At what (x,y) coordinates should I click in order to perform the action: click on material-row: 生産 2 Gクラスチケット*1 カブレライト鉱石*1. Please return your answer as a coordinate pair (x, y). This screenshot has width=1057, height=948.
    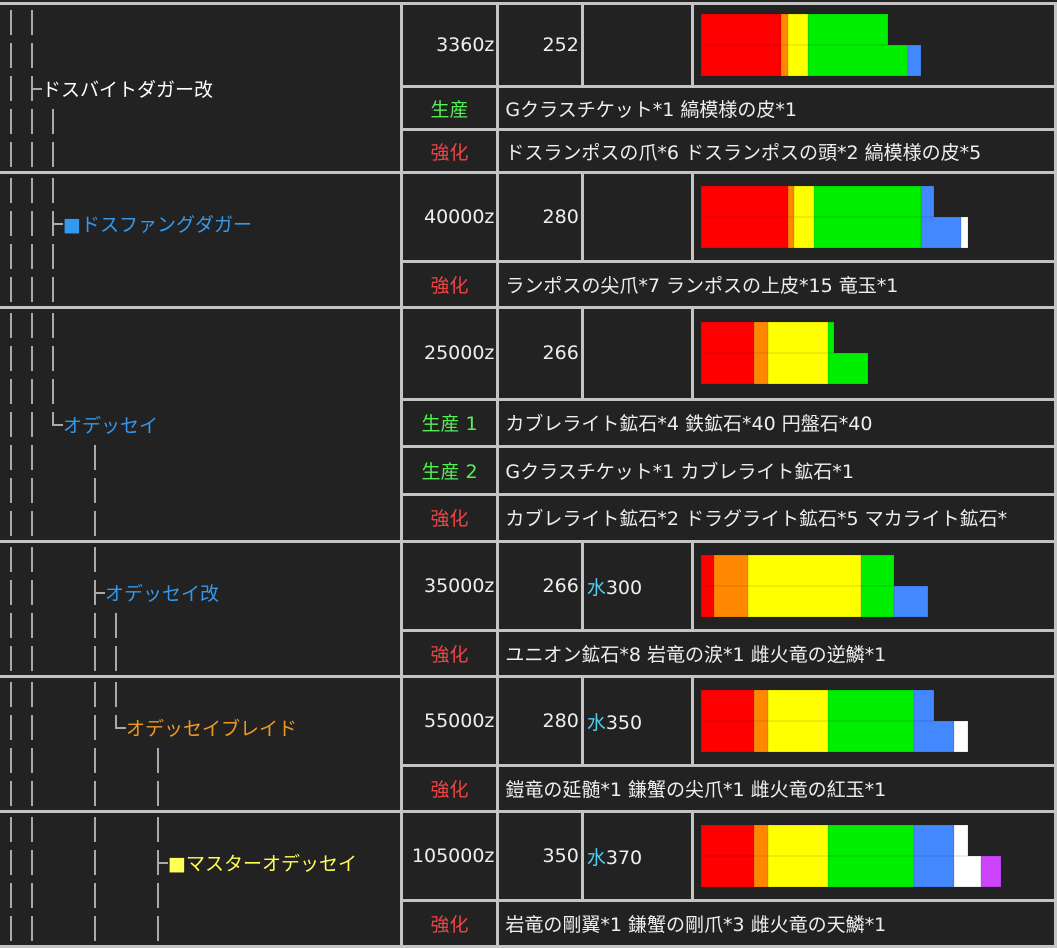
    Looking at the image, I should click on (527, 470).